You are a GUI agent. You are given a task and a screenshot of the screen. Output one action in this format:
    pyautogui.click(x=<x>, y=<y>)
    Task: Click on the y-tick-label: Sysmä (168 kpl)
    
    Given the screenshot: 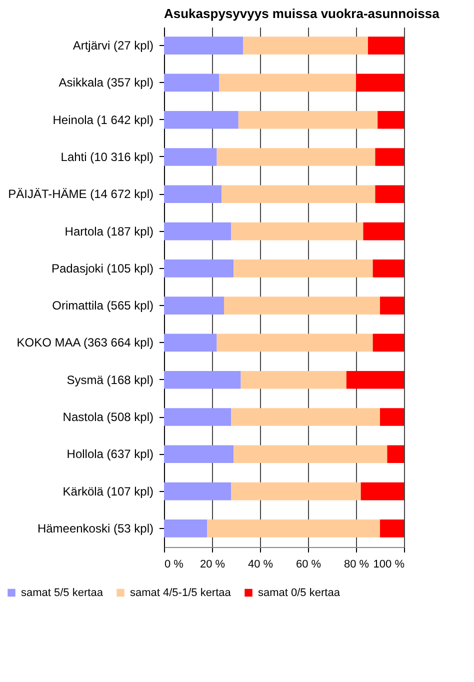 What is the action you would take?
    pyautogui.click(x=110, y=379)
    